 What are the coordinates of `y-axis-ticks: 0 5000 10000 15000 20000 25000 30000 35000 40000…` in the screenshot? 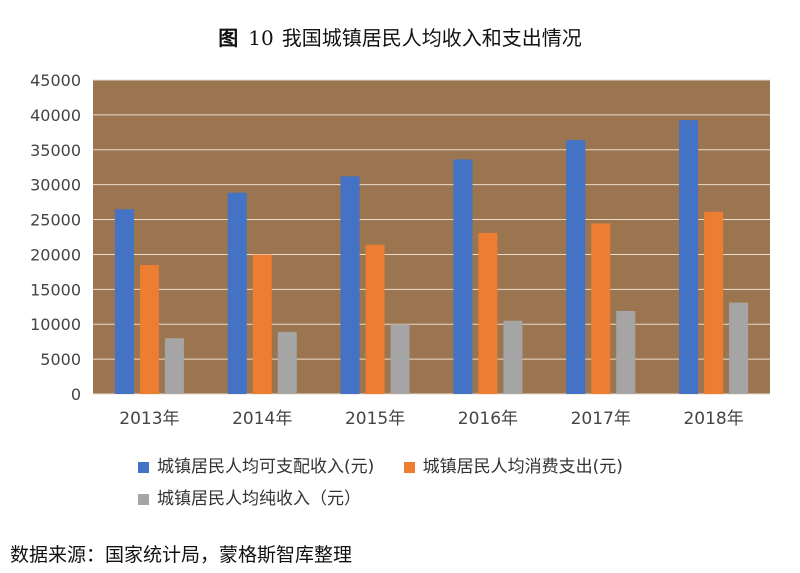 It's located at (55, 237).